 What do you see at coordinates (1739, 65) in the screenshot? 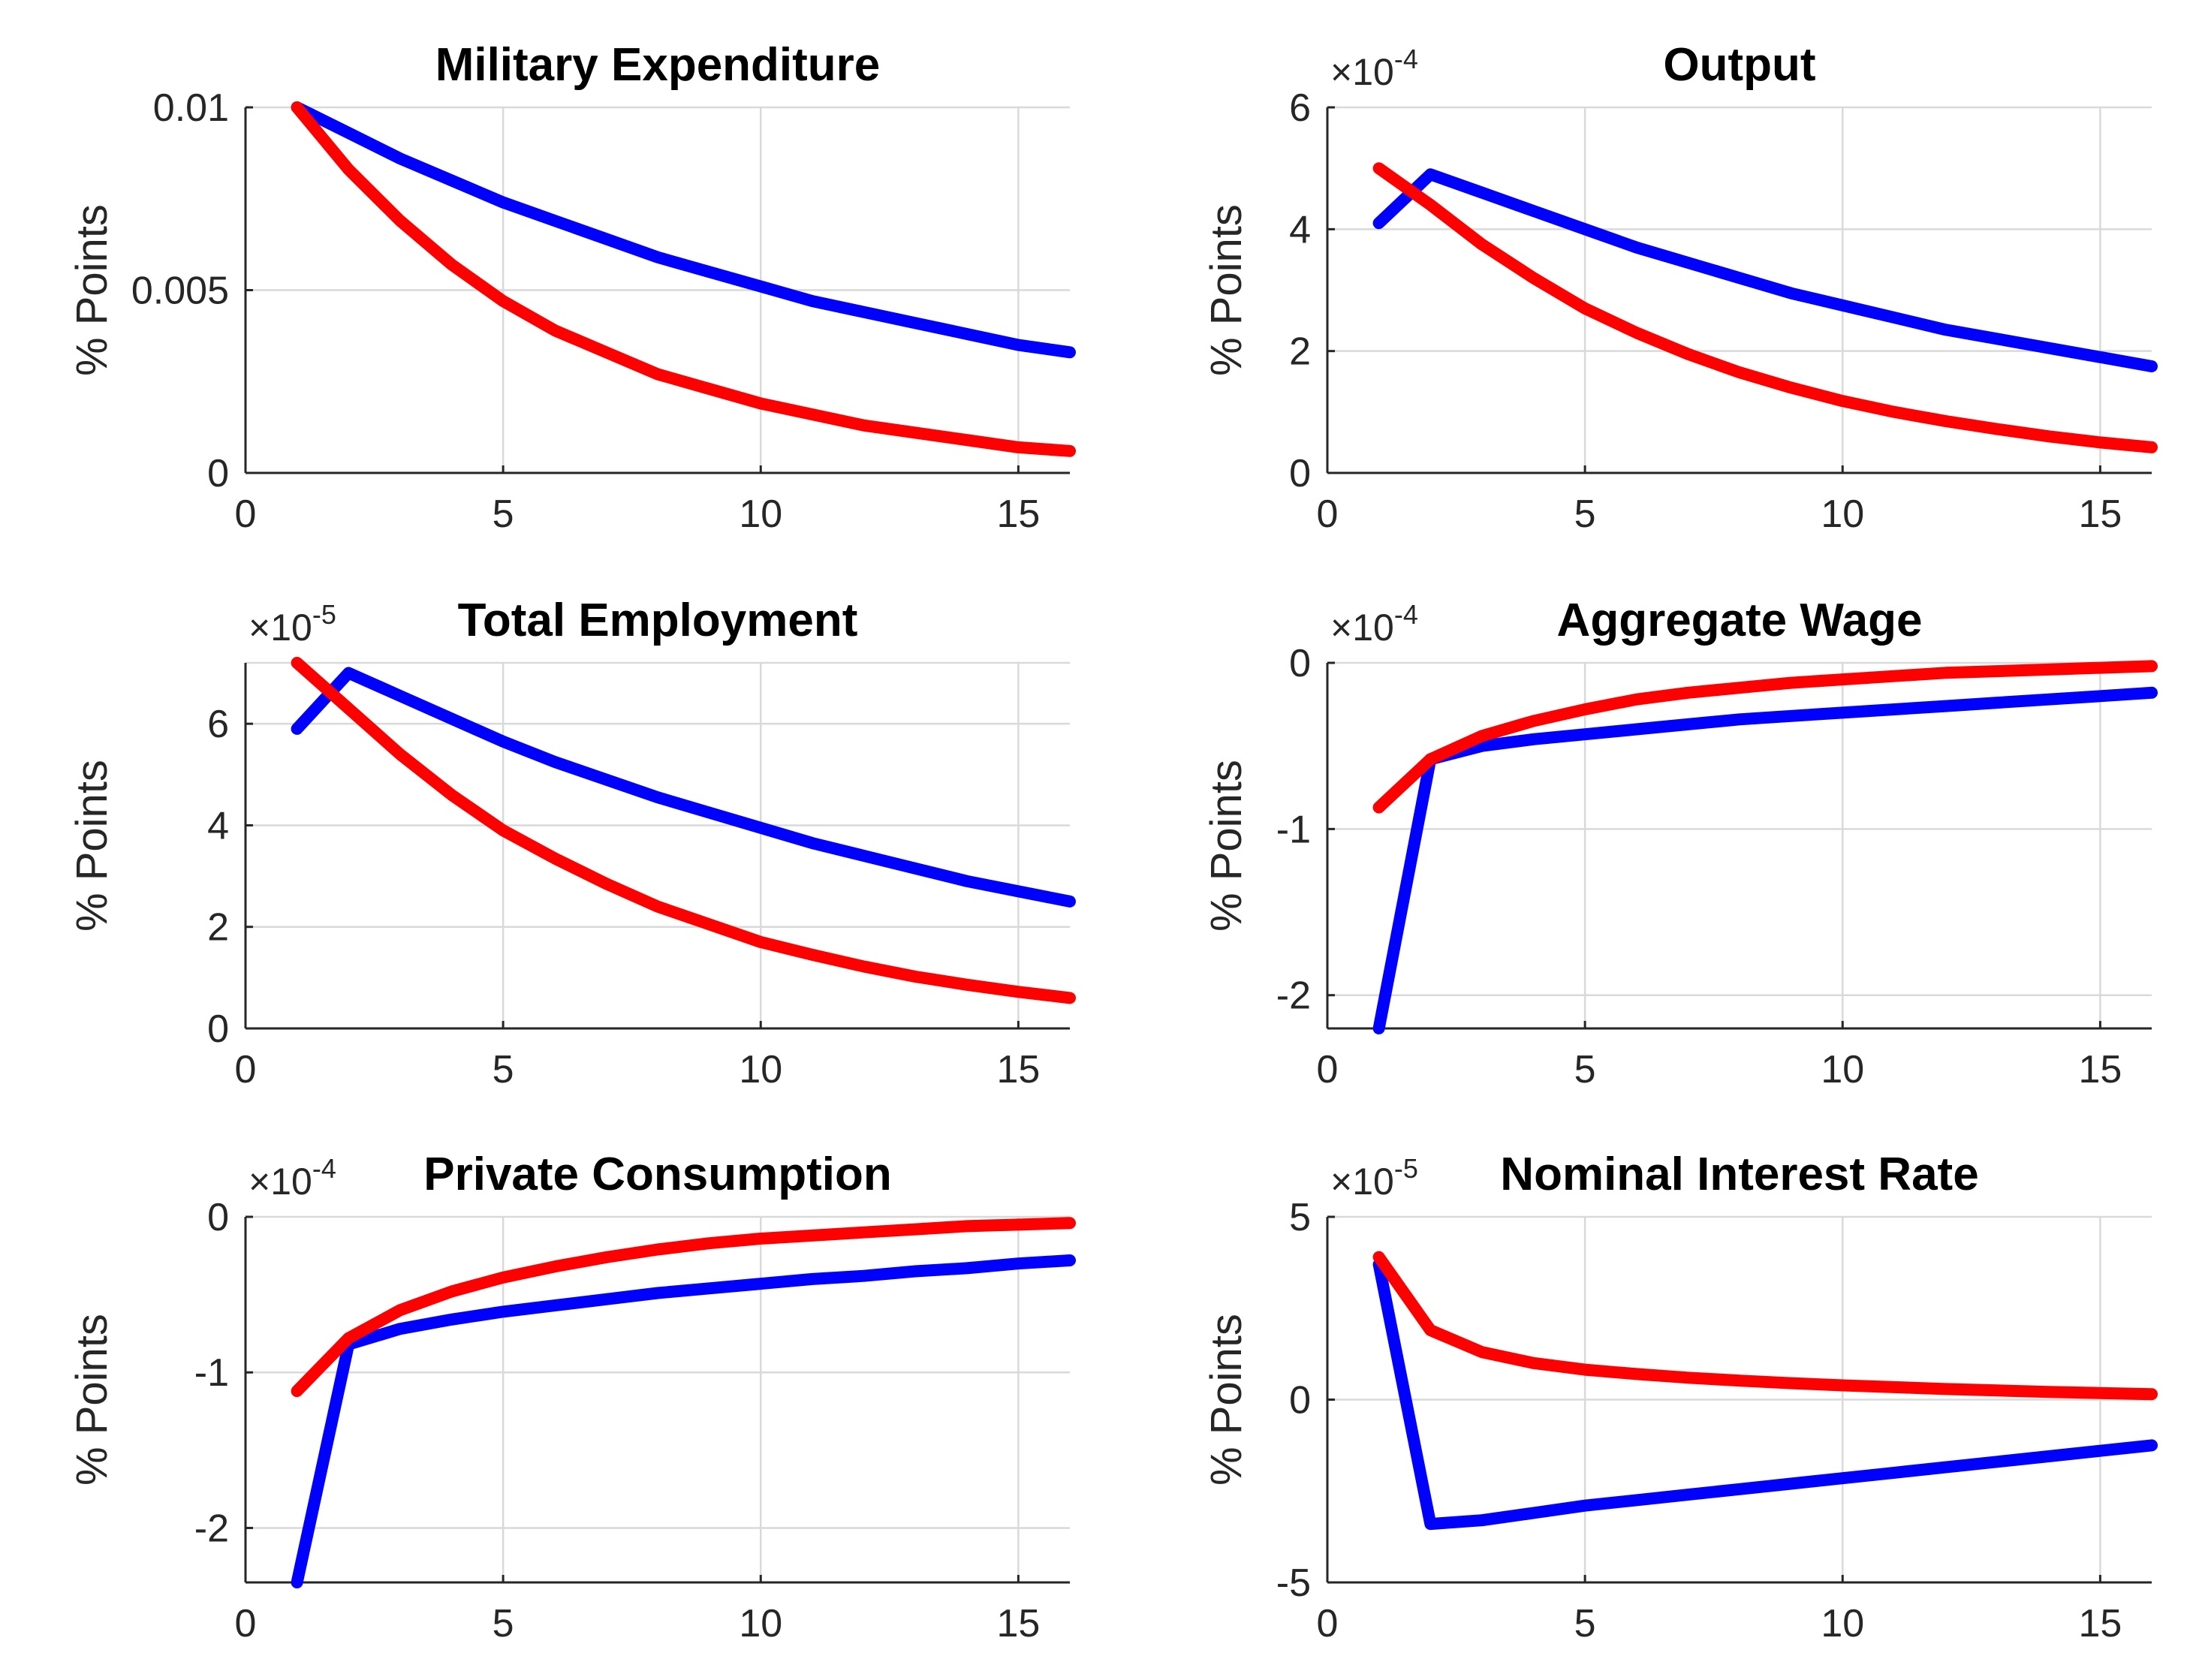
I see `chart-title: Output` at bounding box center [1739, 65].